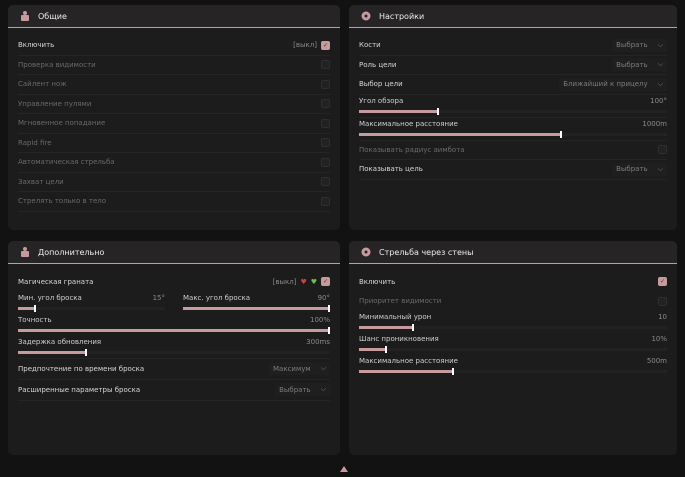 The image size is (685, 477). What do you see at coordinates (299, 368) in the screenshot?
I see `time-pref-dropdown: Максимум ⌵` at bounding box center [299, 368].